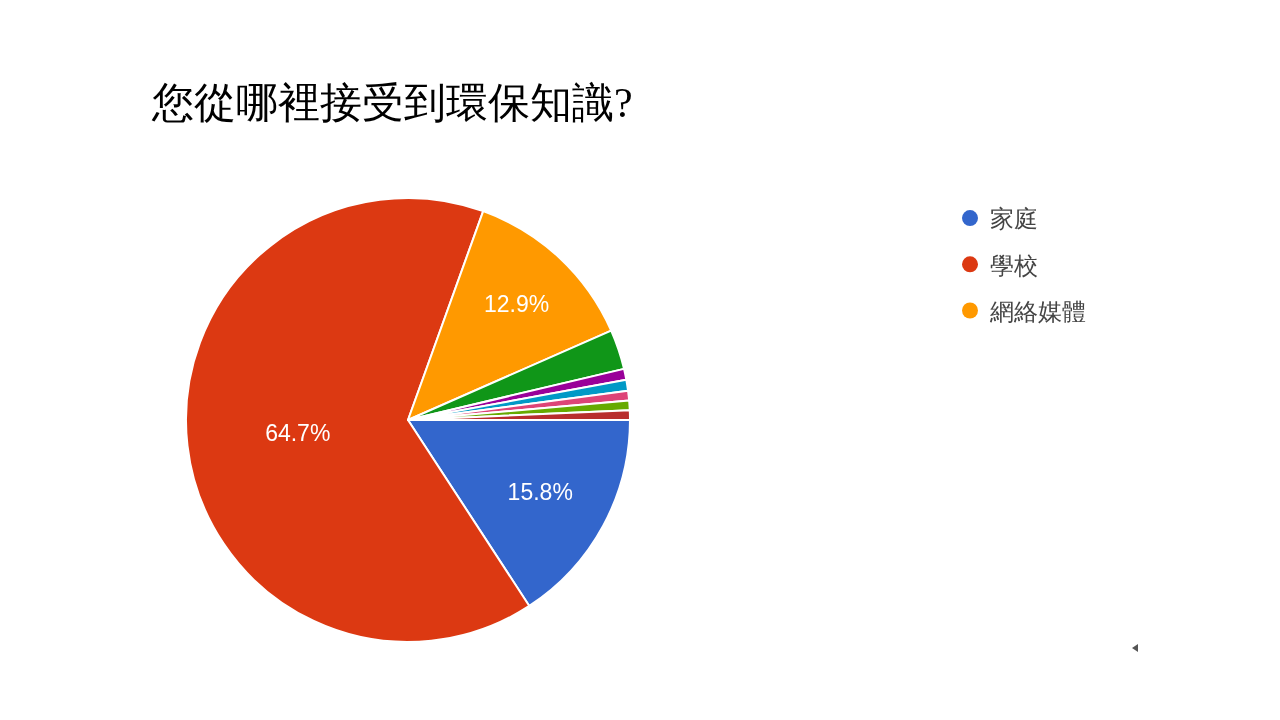  What do you see at coordinates (1037, 311) in the screenshot?
I see `legend-label: 網絡媒體` at bounding box center [1037, 311].